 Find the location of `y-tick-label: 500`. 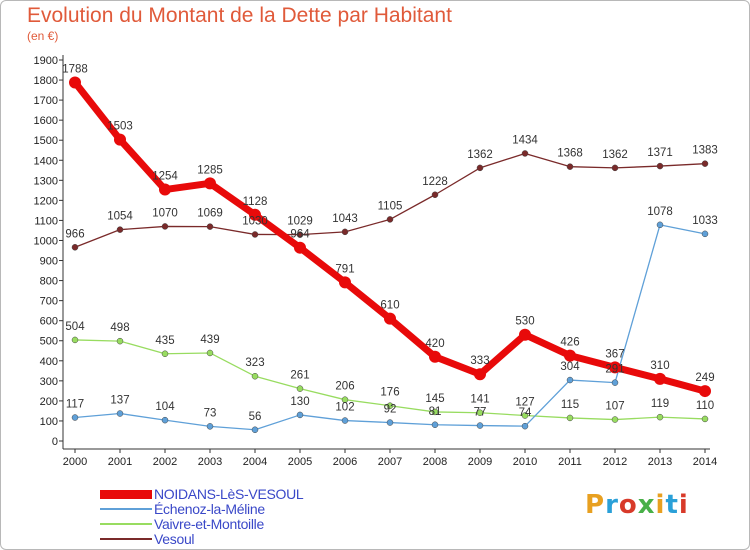

y-tick-label: 500 is located at coordinates (49, 342).